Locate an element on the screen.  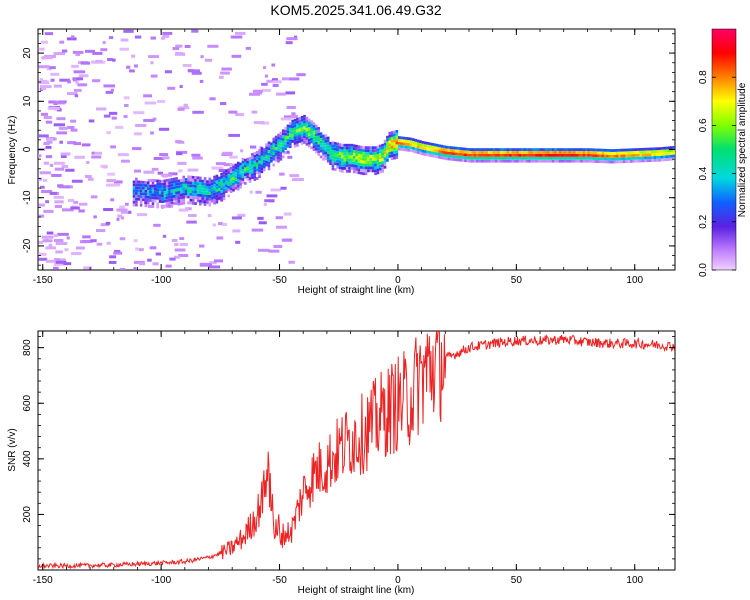
spectrogram-x-tick-label: -50 is located at coordinates (279, 280).